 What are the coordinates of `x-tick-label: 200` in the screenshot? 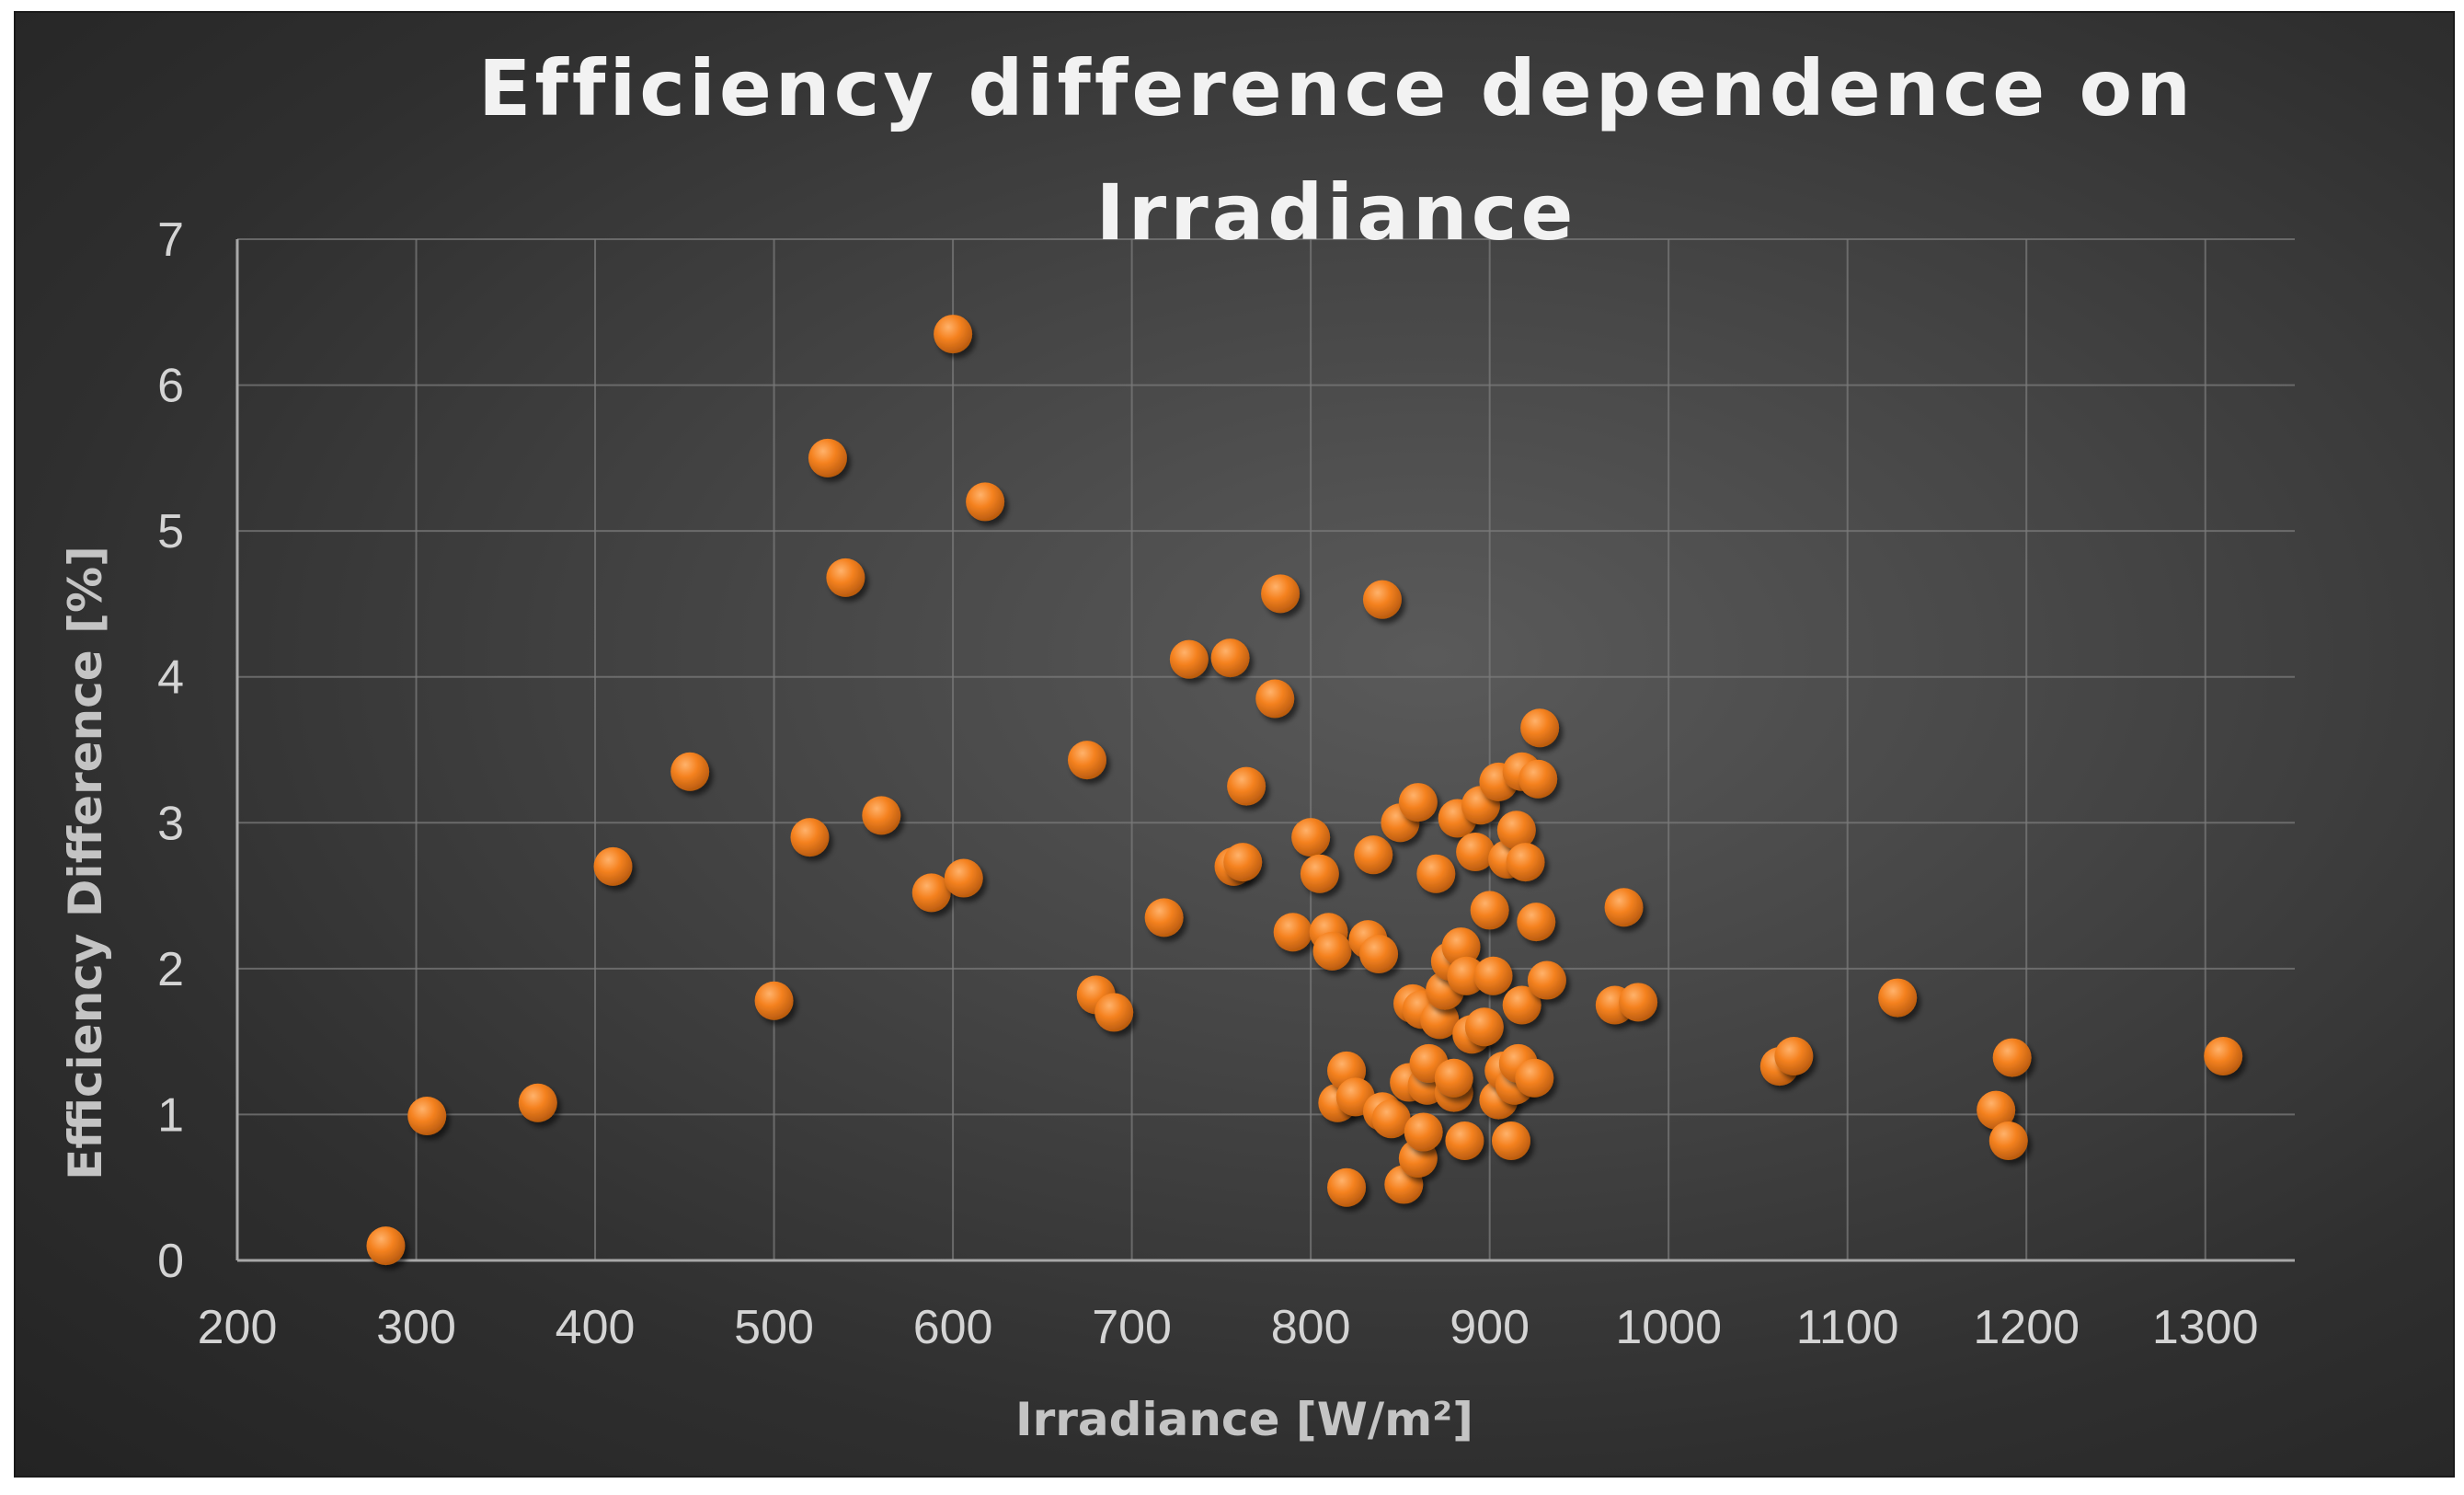 It's located at (238, 1327).